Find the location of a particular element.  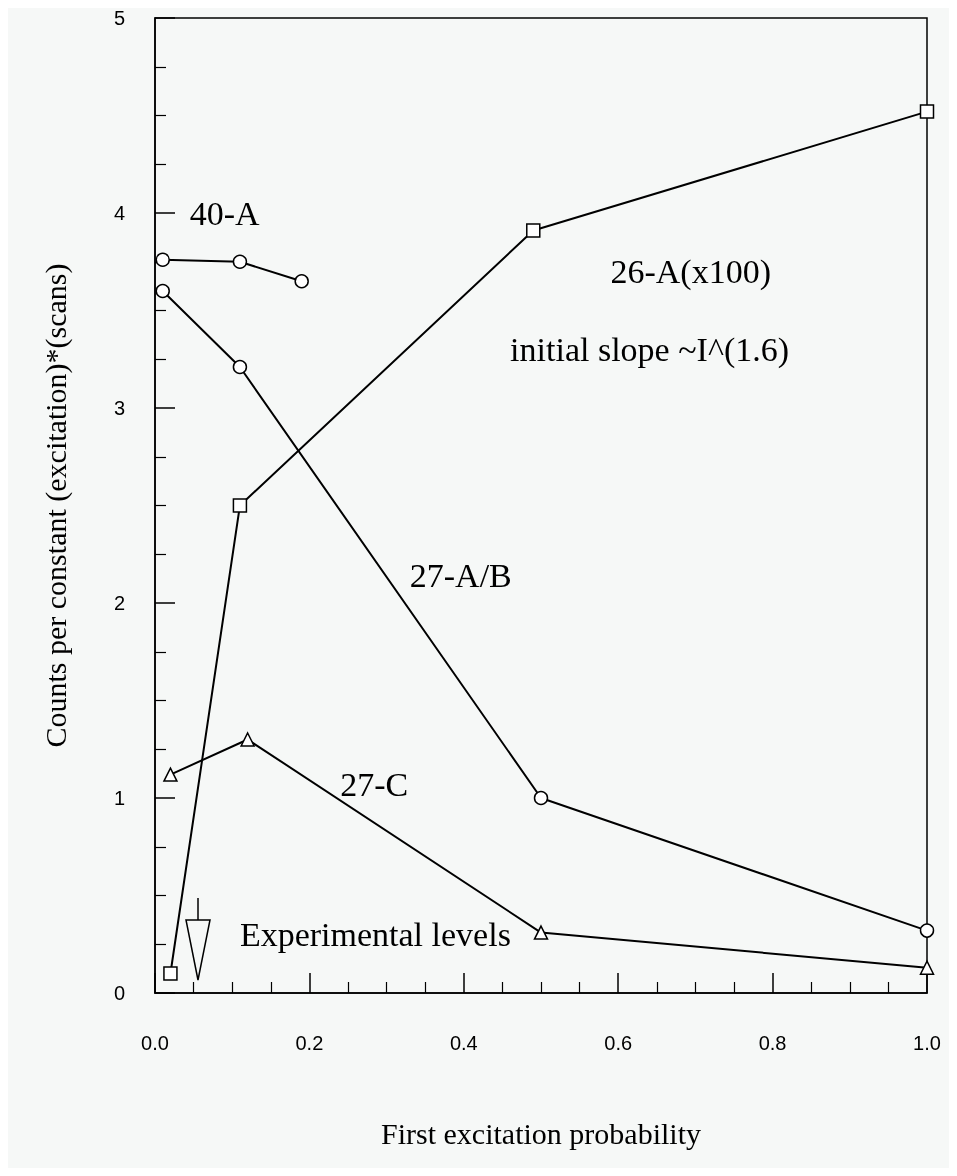

y-tick-label: 1 is located at coordinates (119, 798).